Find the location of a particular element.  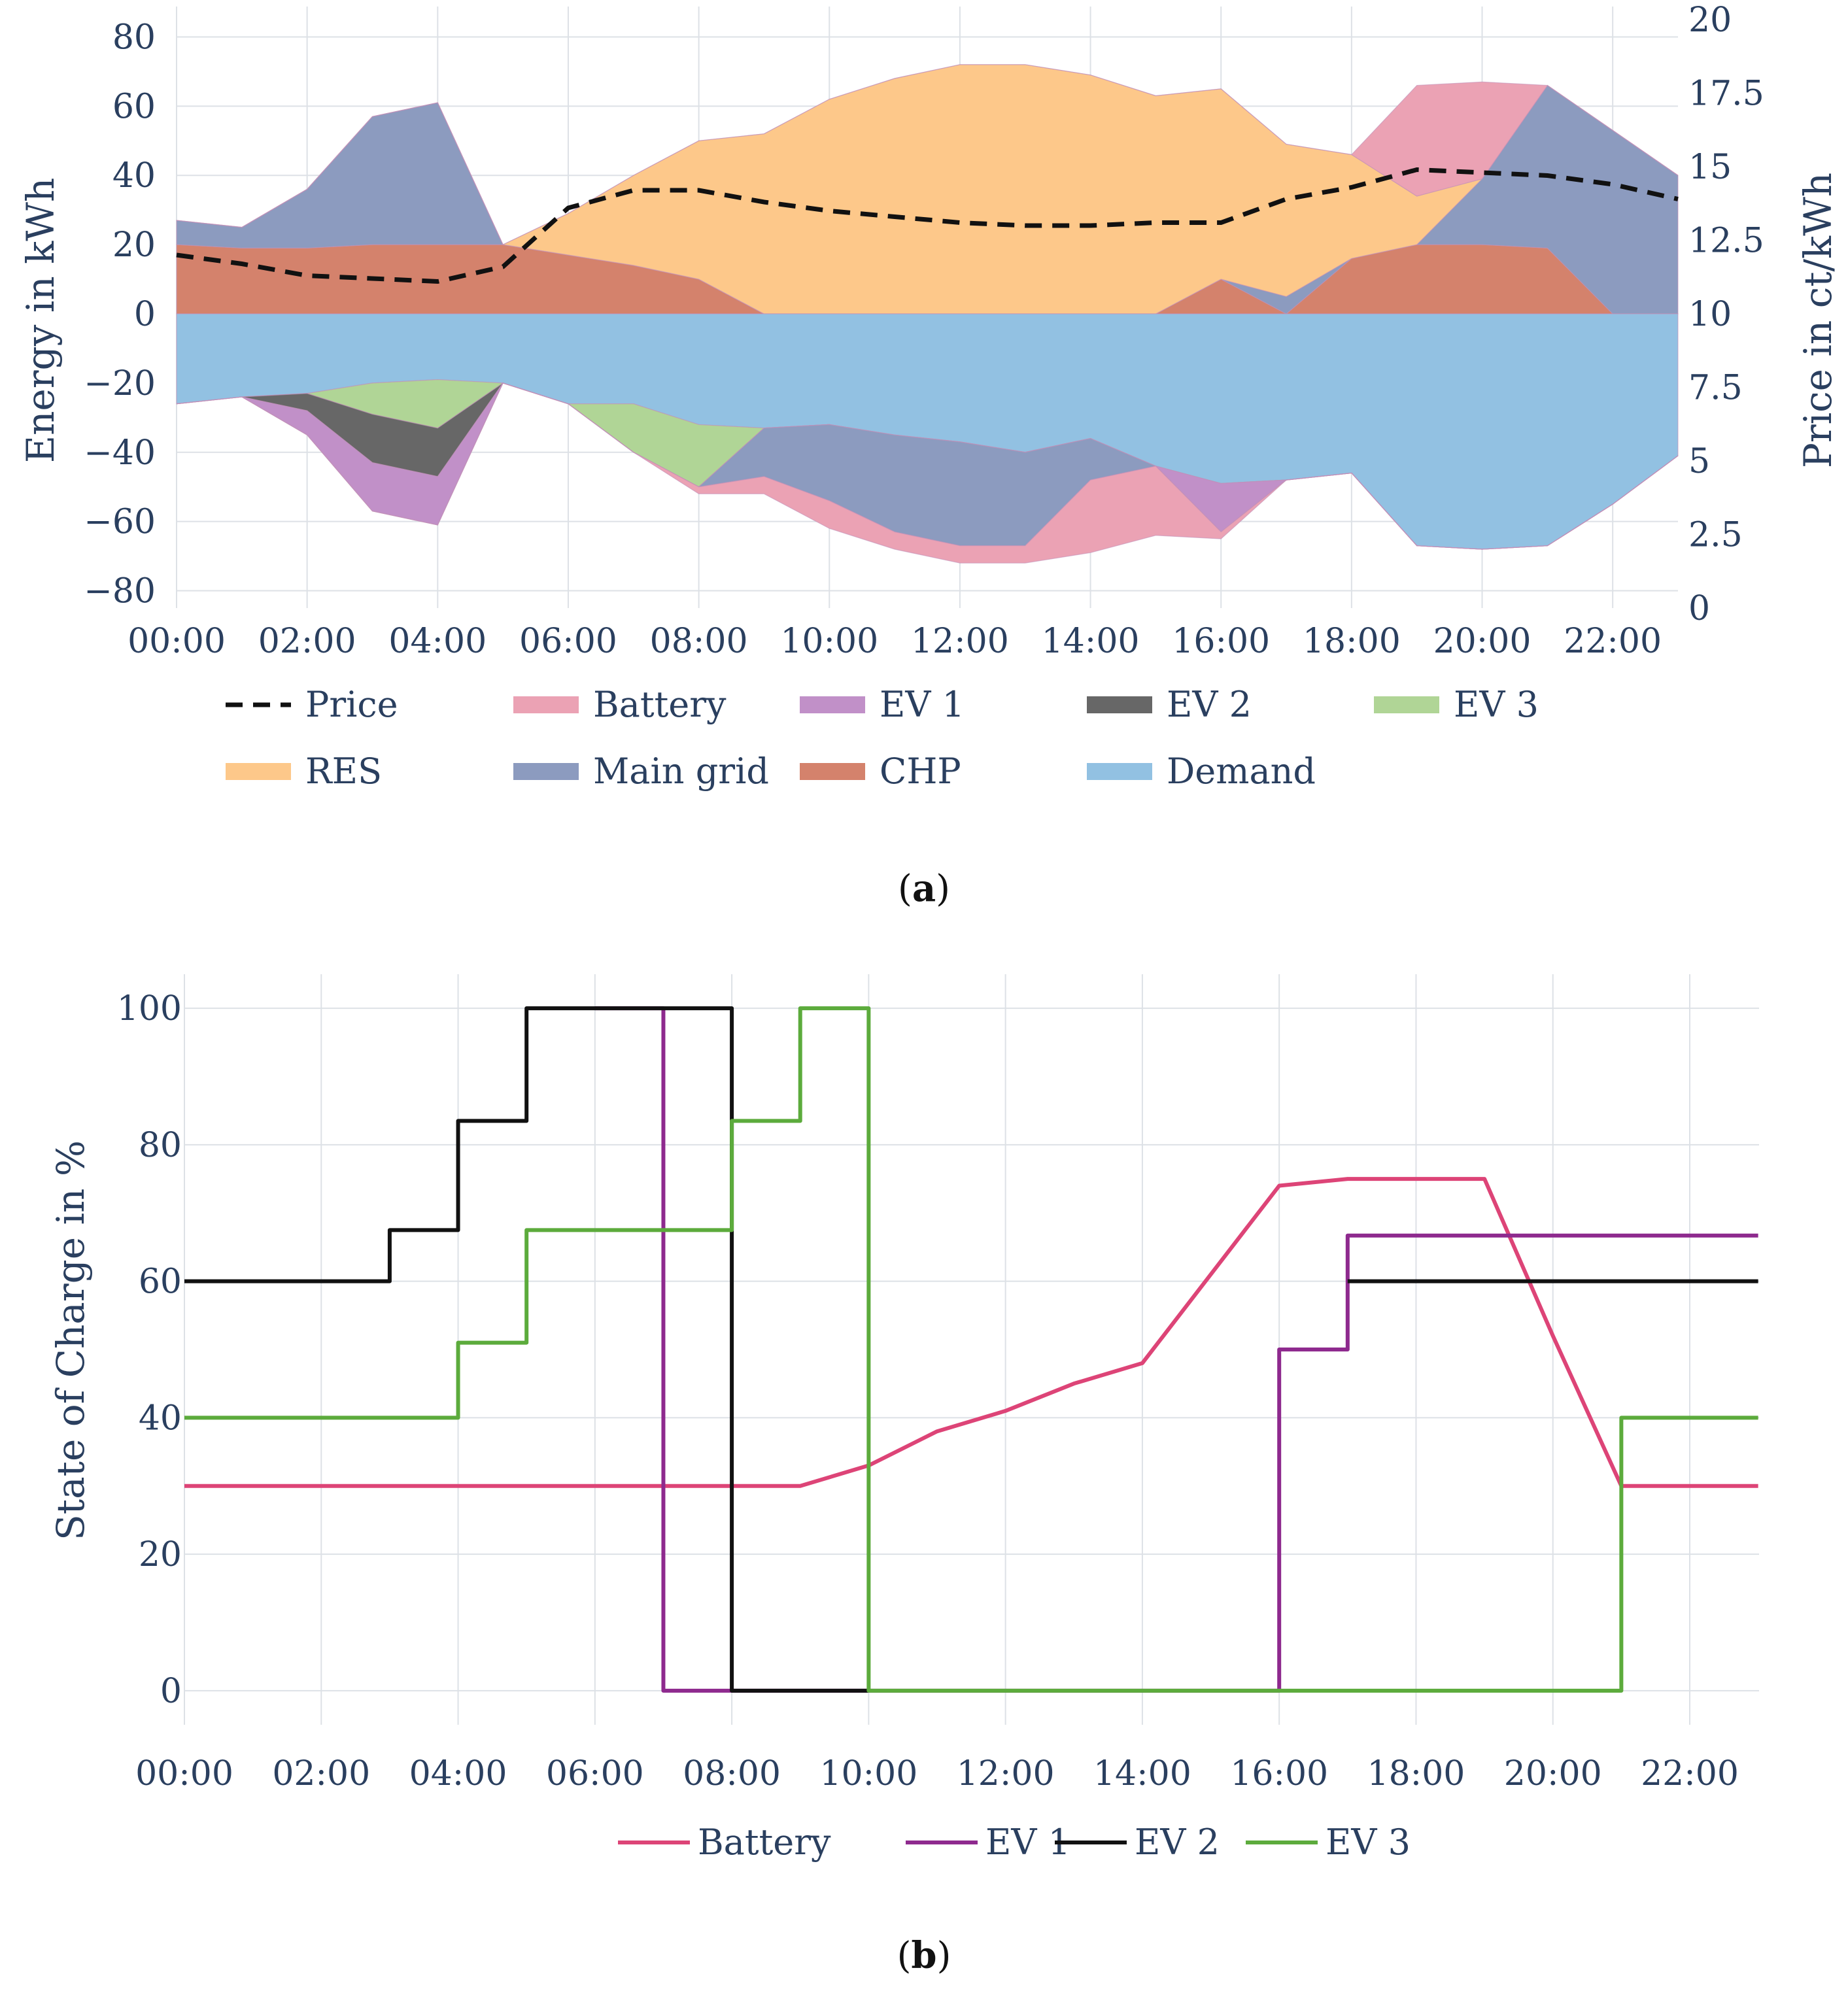

energy-x-tick-label: 12:00 is located at coordinates (960, 641).